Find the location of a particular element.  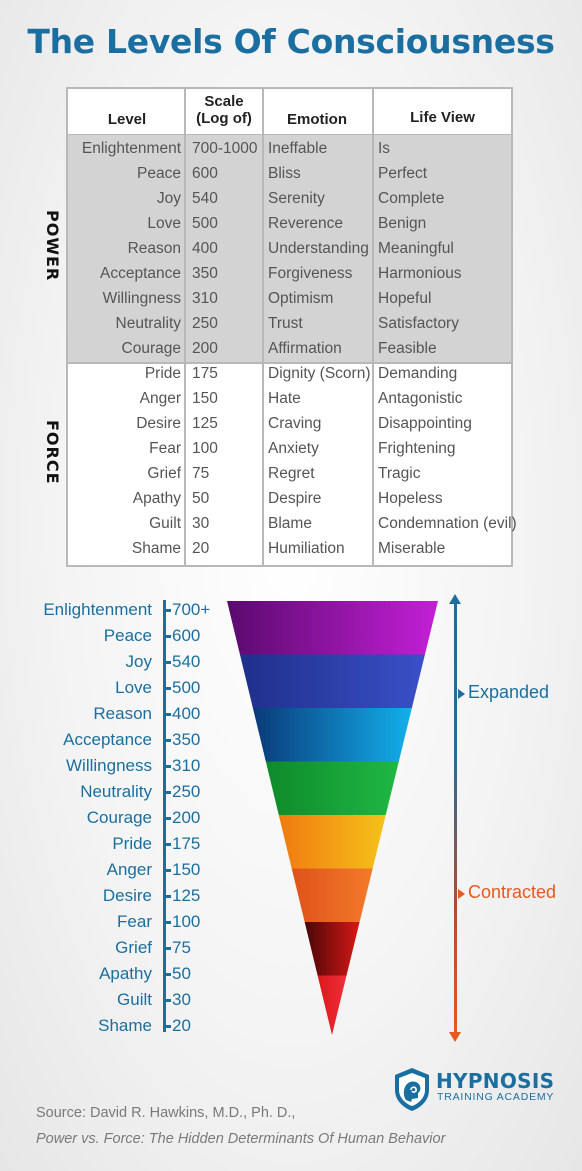

cell-emotion: Ineffable is located at coordinates (298, 148).